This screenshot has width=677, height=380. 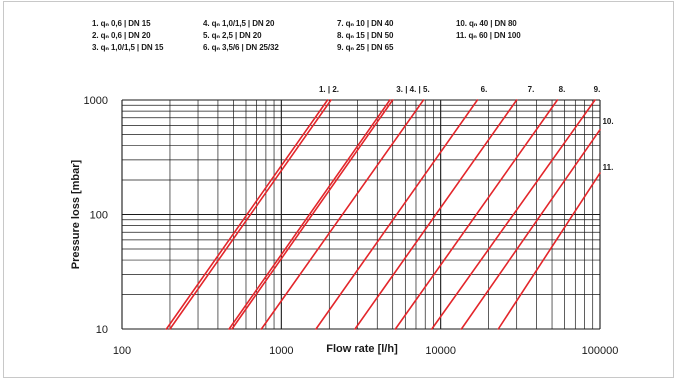 What do you see at coordinates (466, 128) in the screenshot?
I see `curve-labels: 1. | 2. 3. | 4. | 5. 6. 7. 8. 9. 10. 11.` at bounding box center [466, 128].